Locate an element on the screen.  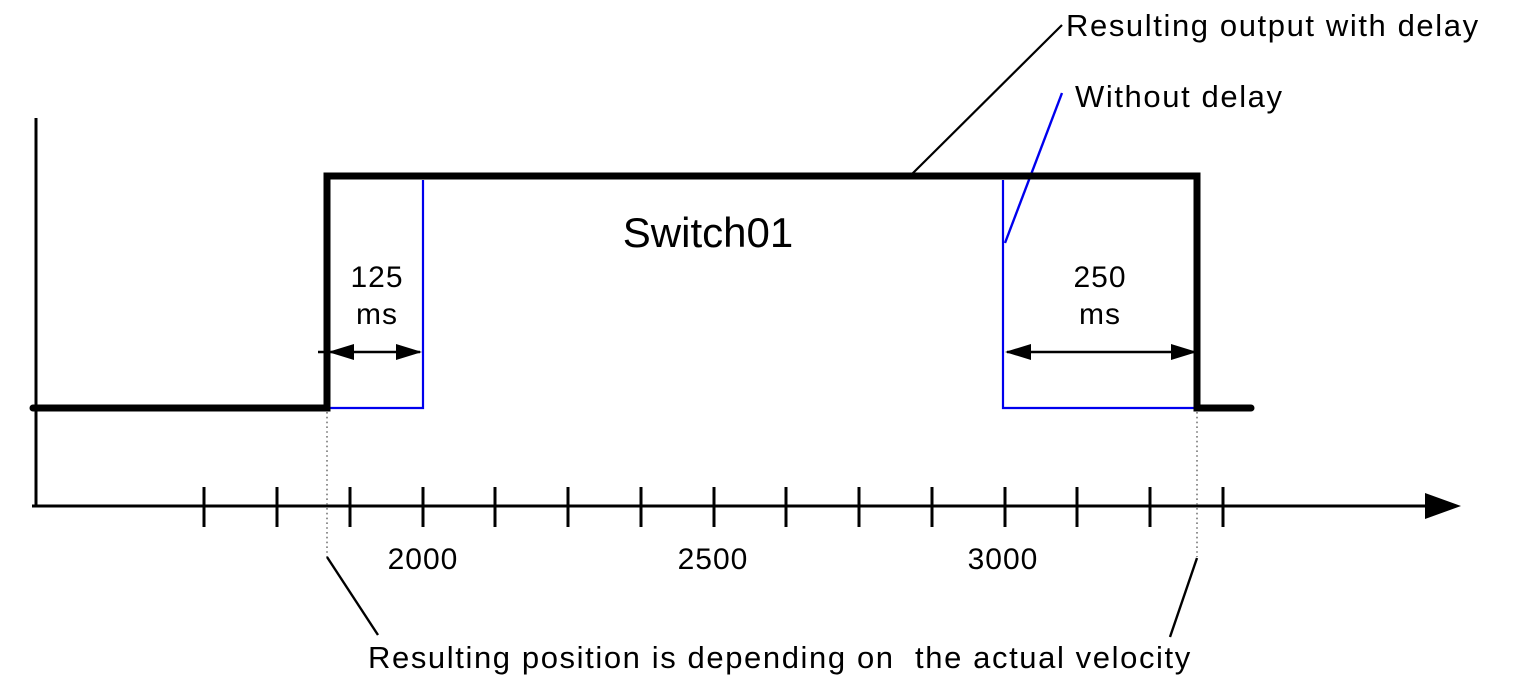
callout-label-with-delay: Resulting output with delay is located at coordinates (1273, 25).